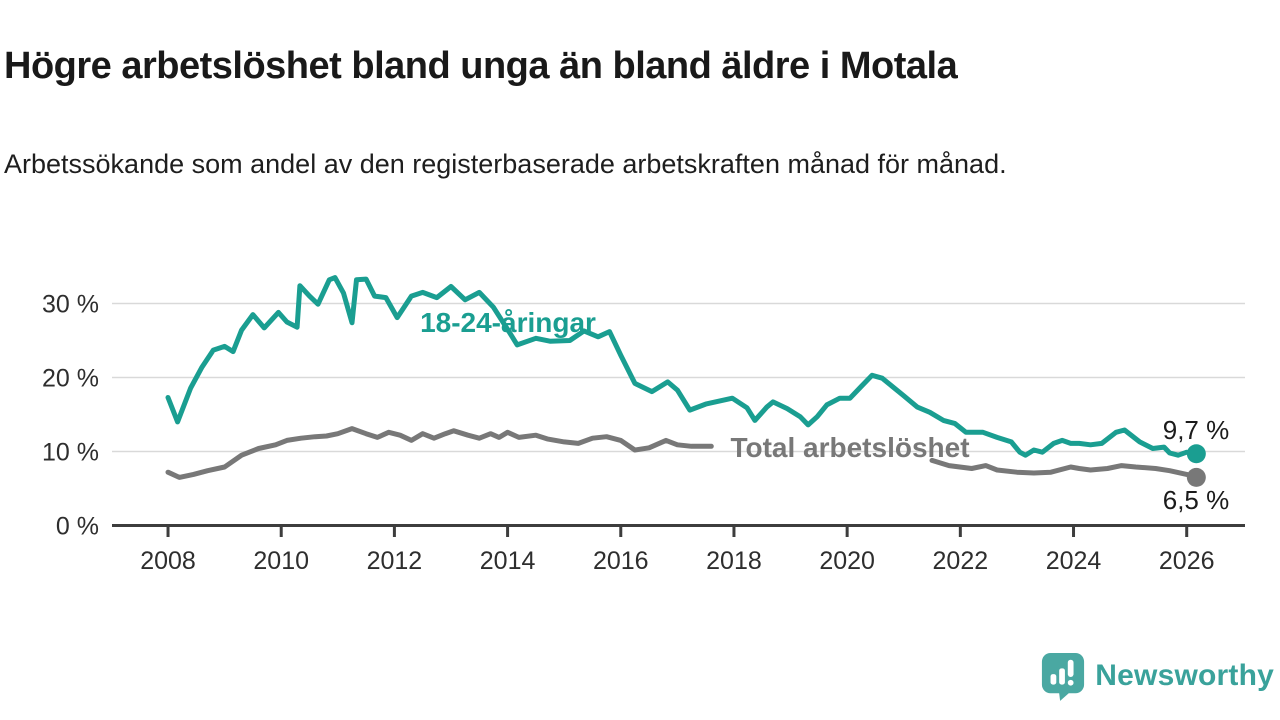 This screenshot has height=720, width=1280. What do you see at coordinates (70, 379) in the screenshot?
I see `y-tick-label: 20 %` at bounding box center [70, 379].